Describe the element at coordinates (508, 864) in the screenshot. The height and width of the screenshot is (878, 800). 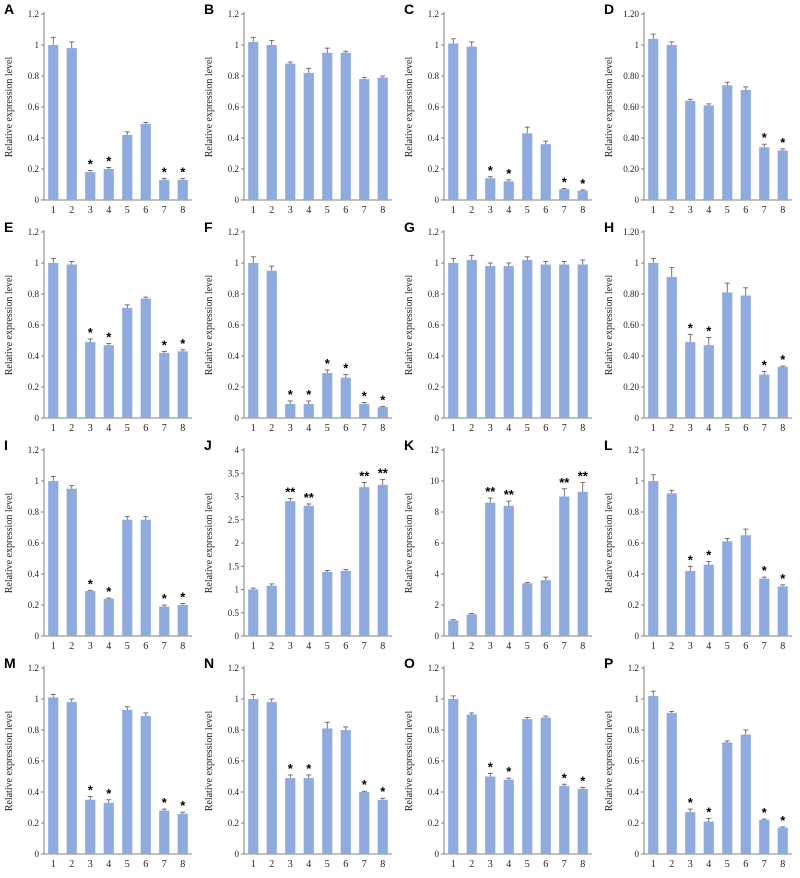
I see `x-tick-label: 4` at that location.